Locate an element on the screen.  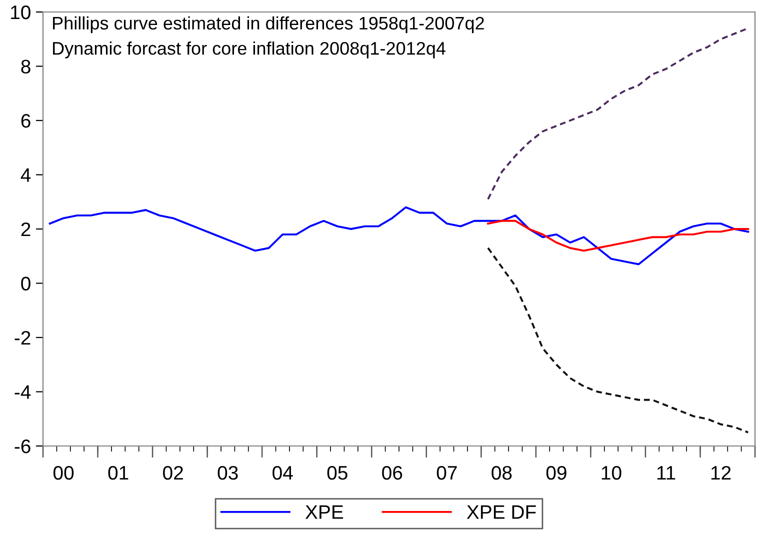
x-tick-label: 04 is located at coordinates (282, 473).